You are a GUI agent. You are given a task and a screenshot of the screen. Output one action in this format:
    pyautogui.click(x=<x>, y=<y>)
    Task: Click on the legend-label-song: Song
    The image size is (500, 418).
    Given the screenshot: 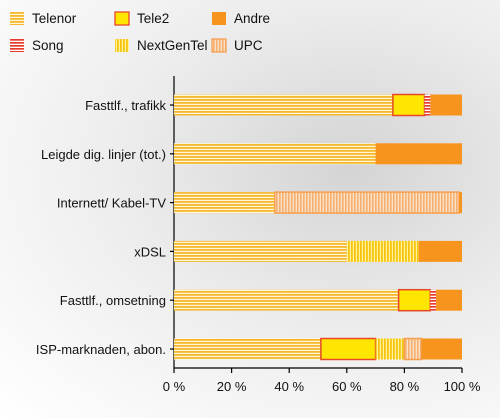 What is the action you would take?
    pyautogui.click(x=48, y=45)
    